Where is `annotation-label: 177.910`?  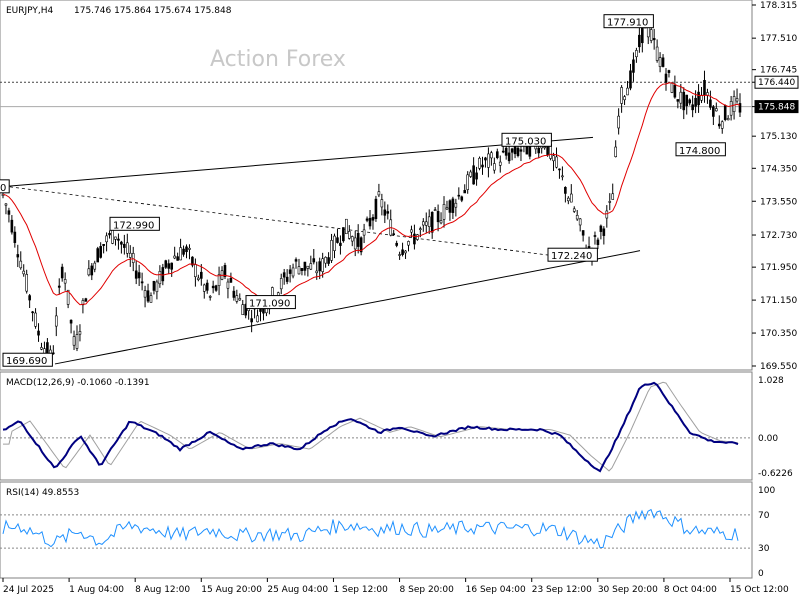
annotation-label: 177.910 is located at coordinates (627, 23).